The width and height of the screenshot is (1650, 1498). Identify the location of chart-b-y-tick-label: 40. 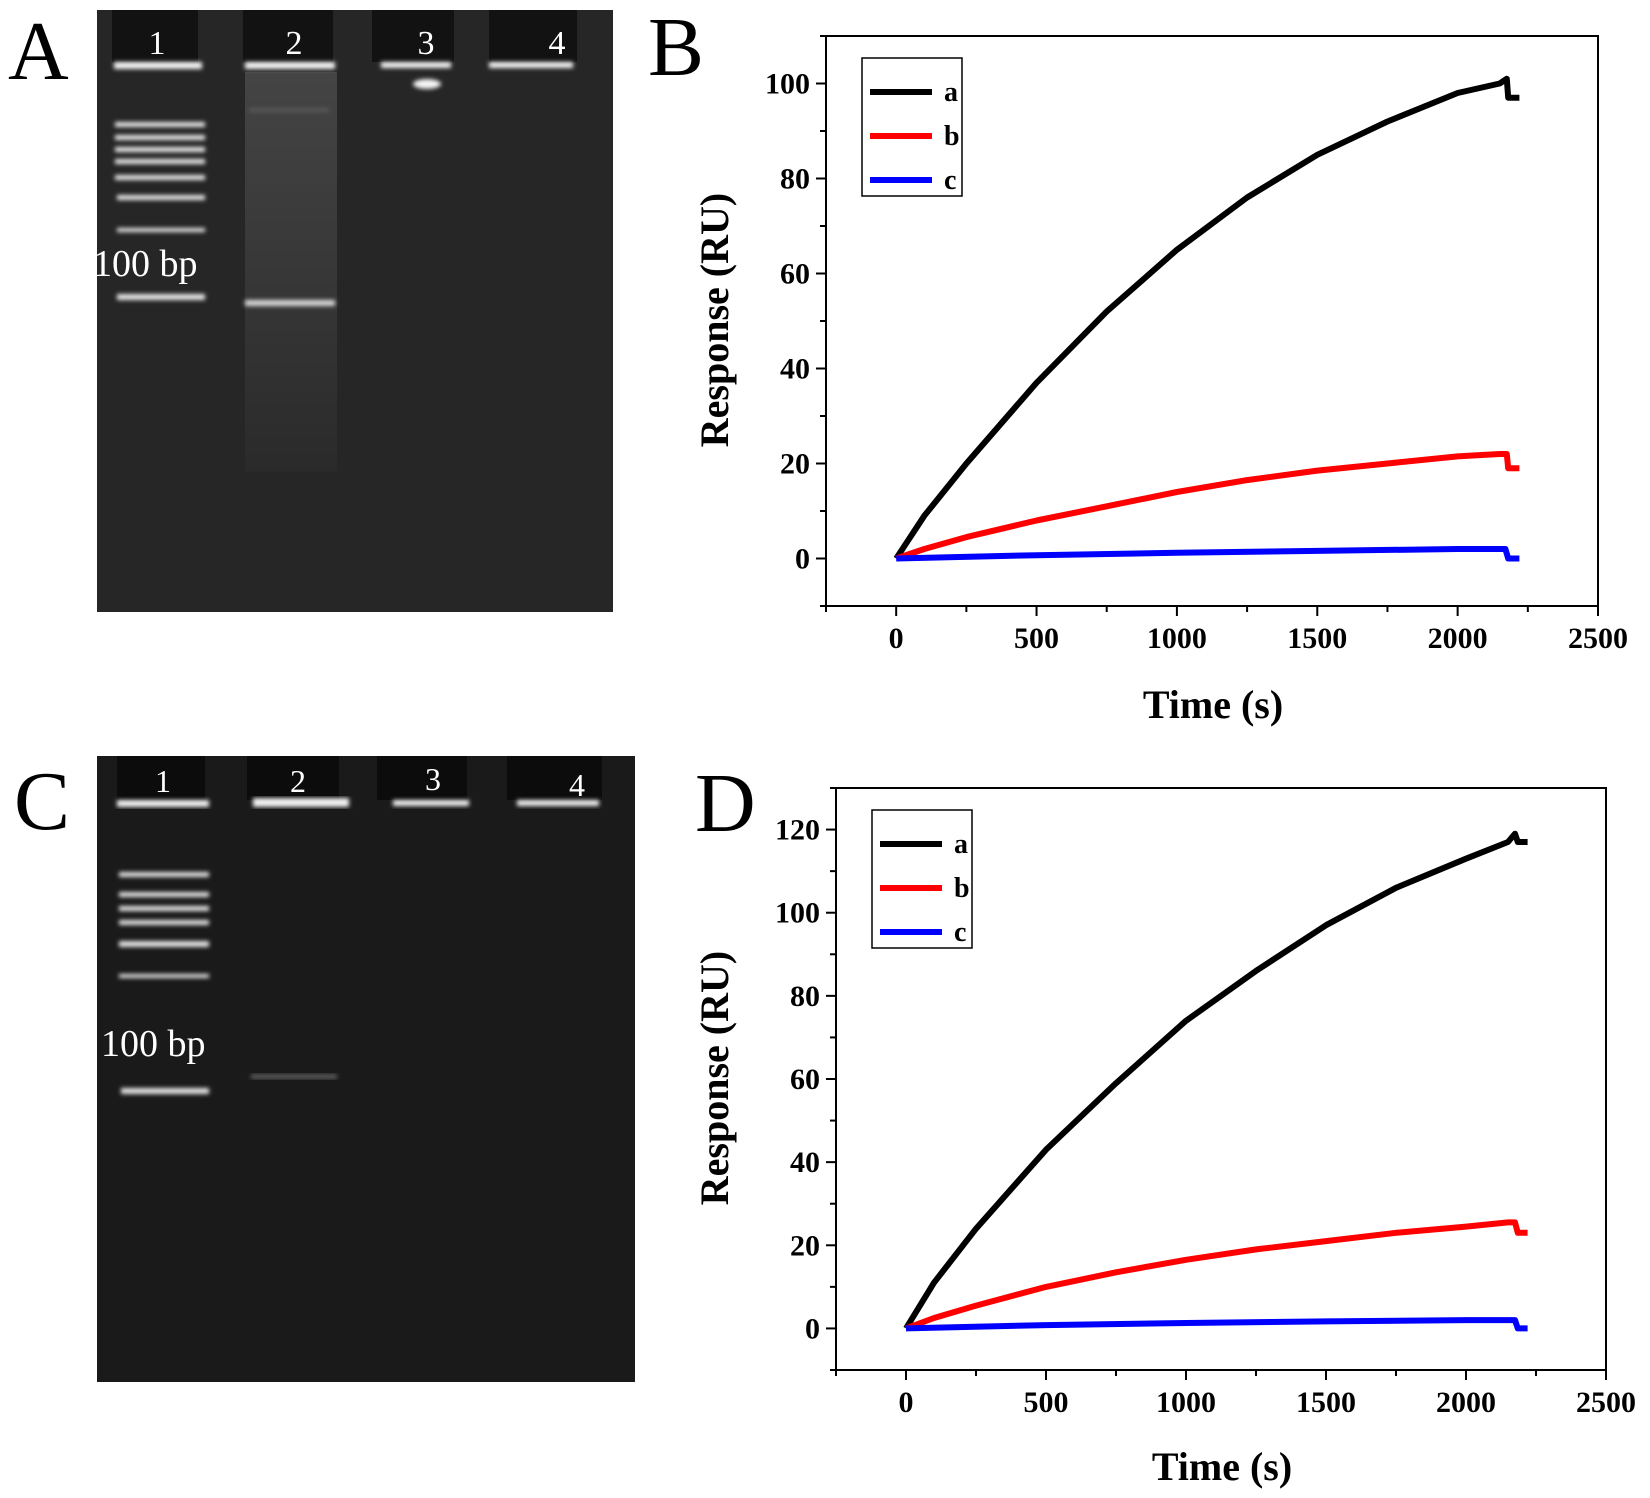
(795, 369).